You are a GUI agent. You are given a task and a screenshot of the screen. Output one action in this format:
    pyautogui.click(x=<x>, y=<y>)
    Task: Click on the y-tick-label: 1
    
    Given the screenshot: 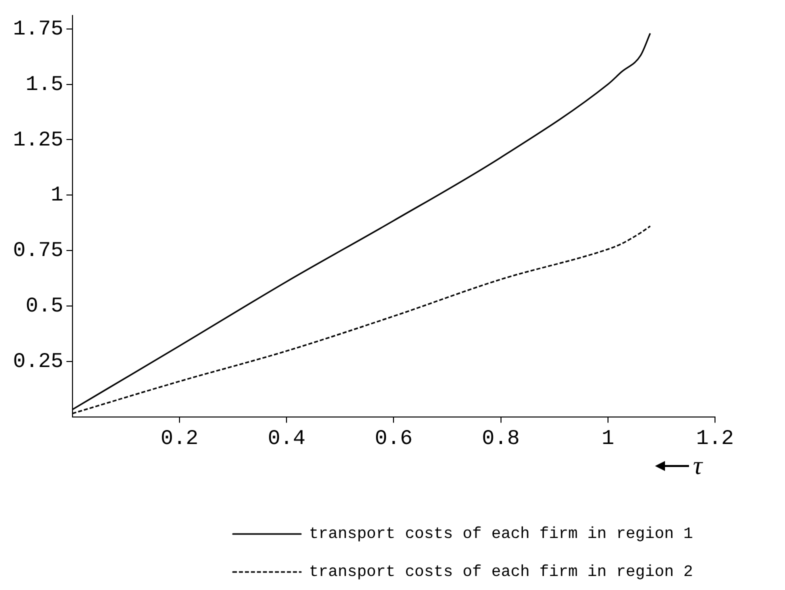 What is the action you would take?
    pyautogui.click(x=57, y=196)
    